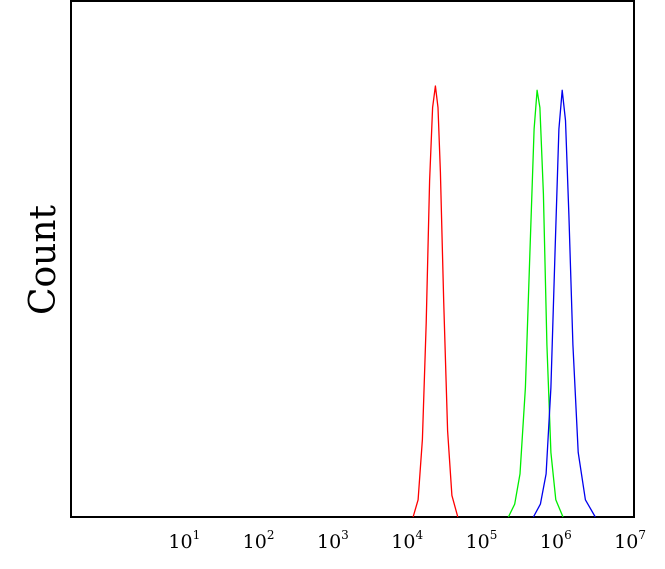 This screenshot has width=665, height=569. I want to click on x-axis-ticks: 10¹ 10² 10³ 10⁴ 10⁵ 10⁶ 10⁷, so click(407, 540).